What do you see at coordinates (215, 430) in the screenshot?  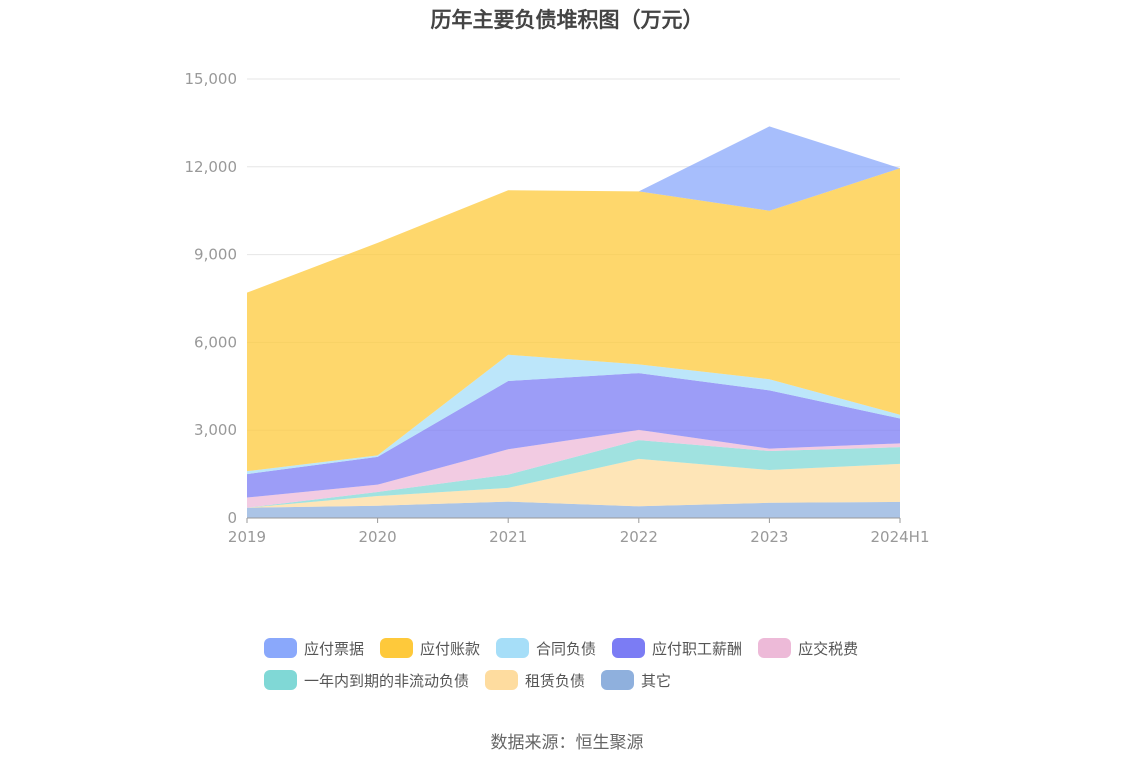 I see `y-tick-label: 3,000` at bounding box center [215, 430].